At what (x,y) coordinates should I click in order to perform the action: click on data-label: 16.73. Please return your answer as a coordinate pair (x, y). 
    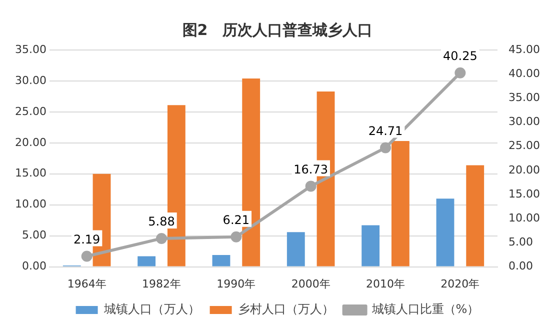
    Looking at the image, I should click on (311, 169).